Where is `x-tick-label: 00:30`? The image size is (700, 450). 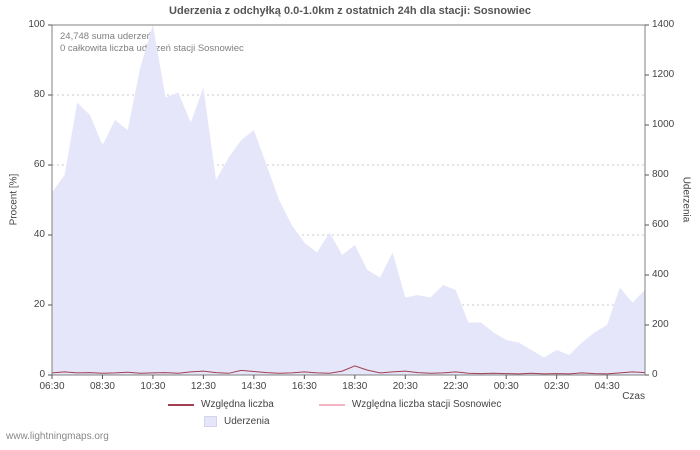 x-tick-label: 00:30 is located at coordinates (506, 386).